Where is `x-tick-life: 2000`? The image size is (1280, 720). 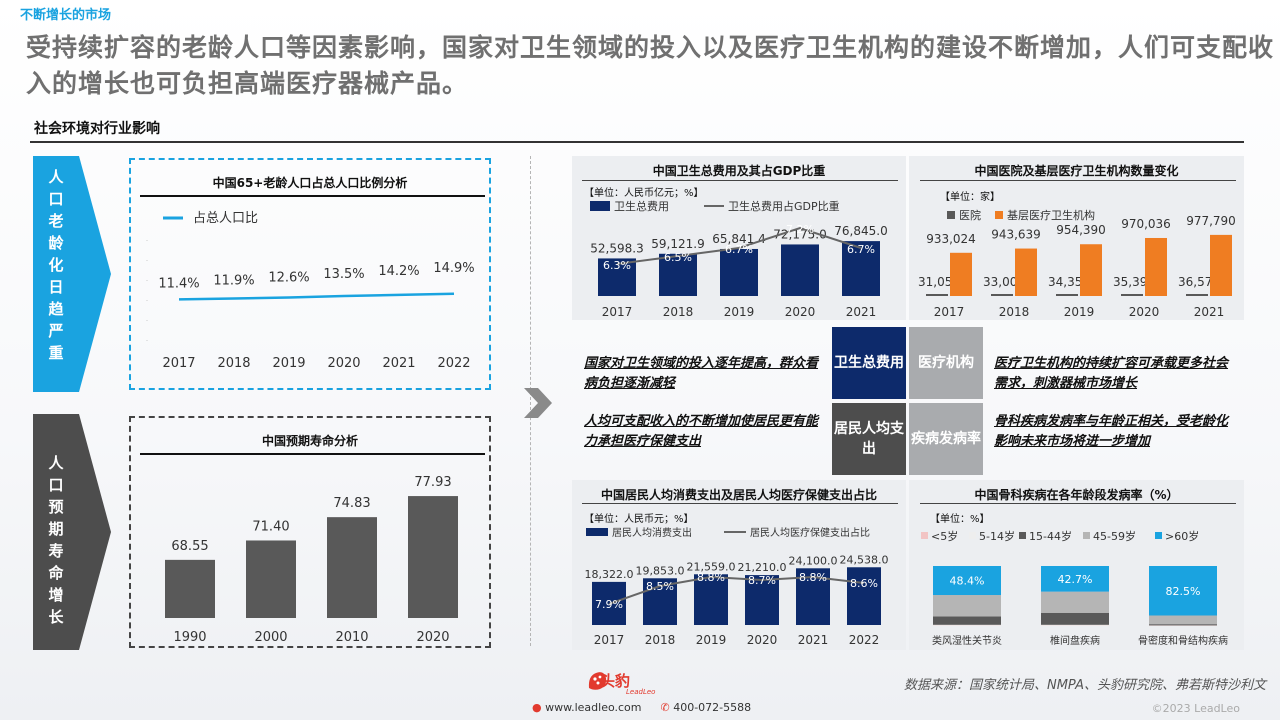 x-tick-life: 2000 is located at coordinates (270, 637).